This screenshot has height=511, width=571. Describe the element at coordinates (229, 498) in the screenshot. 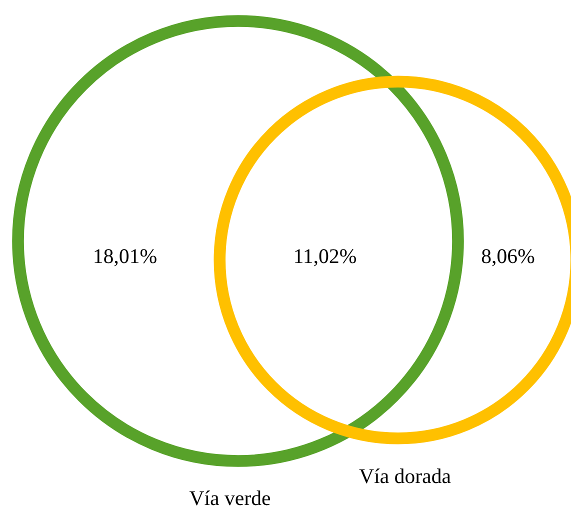

I see `text: Vía verde` at that location.